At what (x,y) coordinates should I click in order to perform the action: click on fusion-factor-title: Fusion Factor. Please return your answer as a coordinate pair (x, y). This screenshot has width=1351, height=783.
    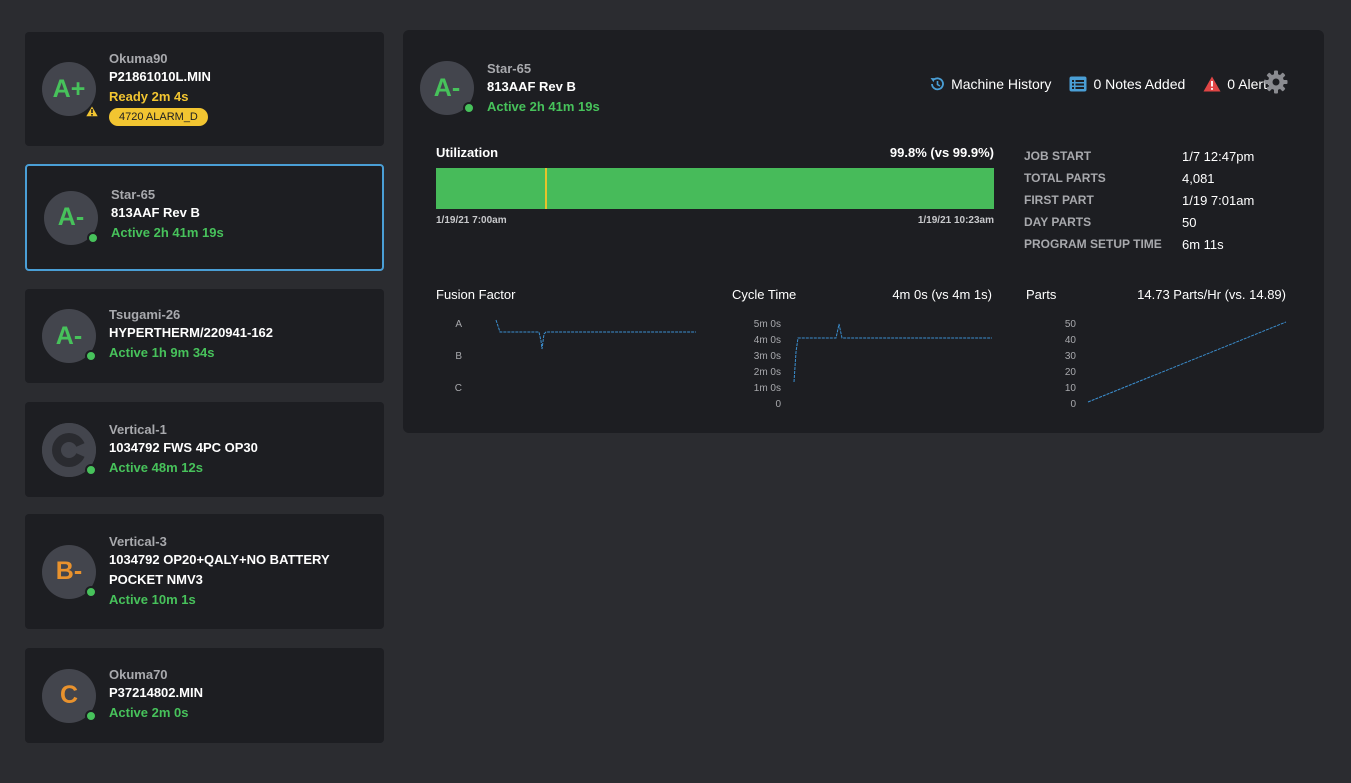
    Looking at the image, I should click on (476, 294).